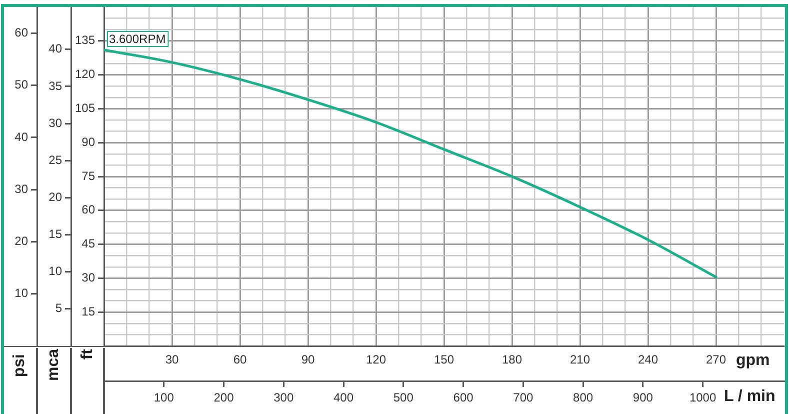  I want to click on x-tick-label: 210, so click(580, 359).